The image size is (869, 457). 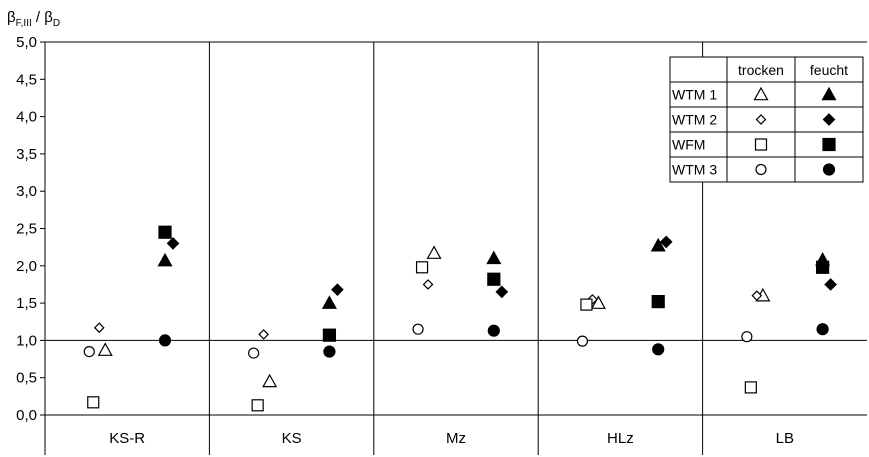 I want to click on legend-header: trocken, so click(x=761, y=70).